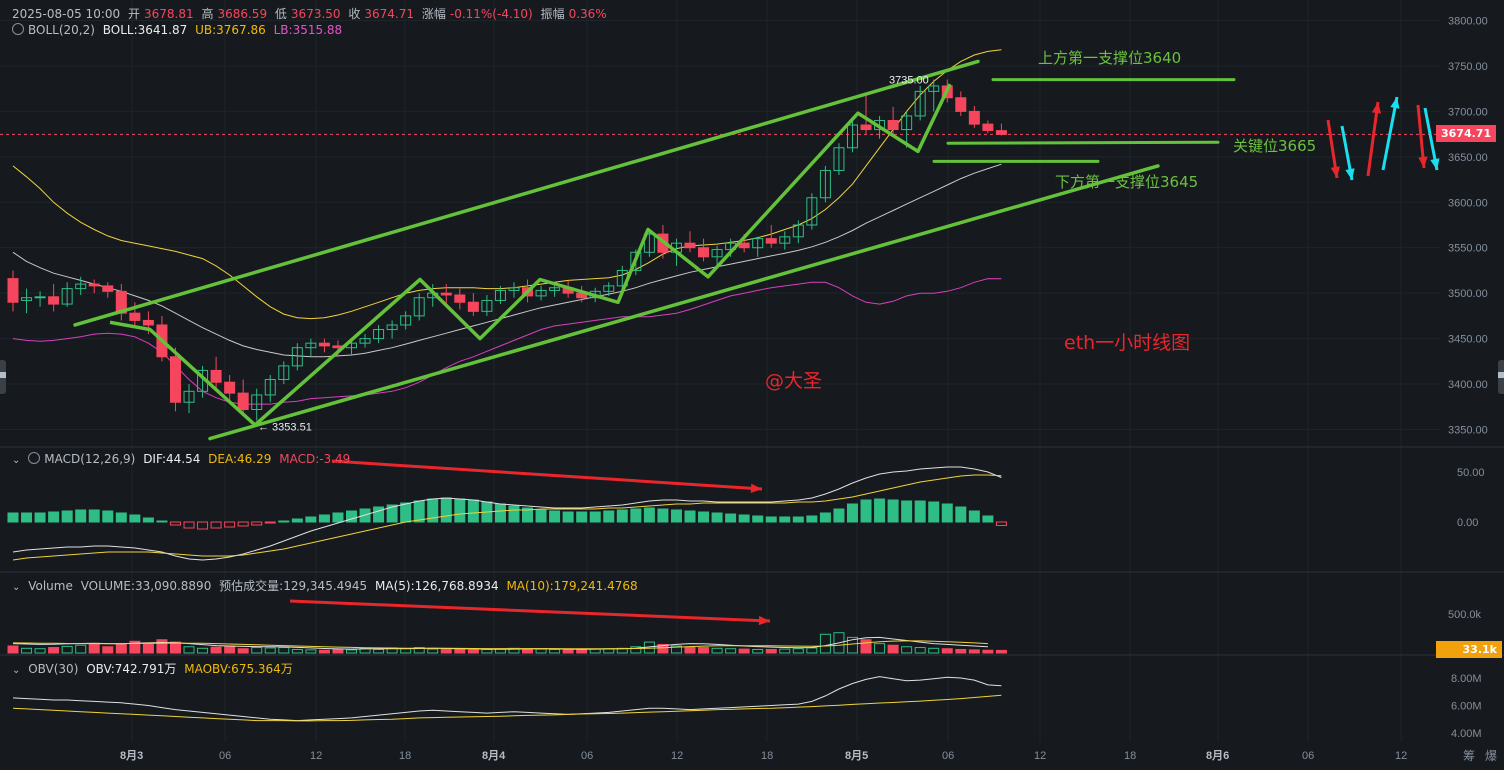  What do you see at coordinates (507, 708) in the screenshot?
I see `maobv-line` at bounding box center [507, 708].